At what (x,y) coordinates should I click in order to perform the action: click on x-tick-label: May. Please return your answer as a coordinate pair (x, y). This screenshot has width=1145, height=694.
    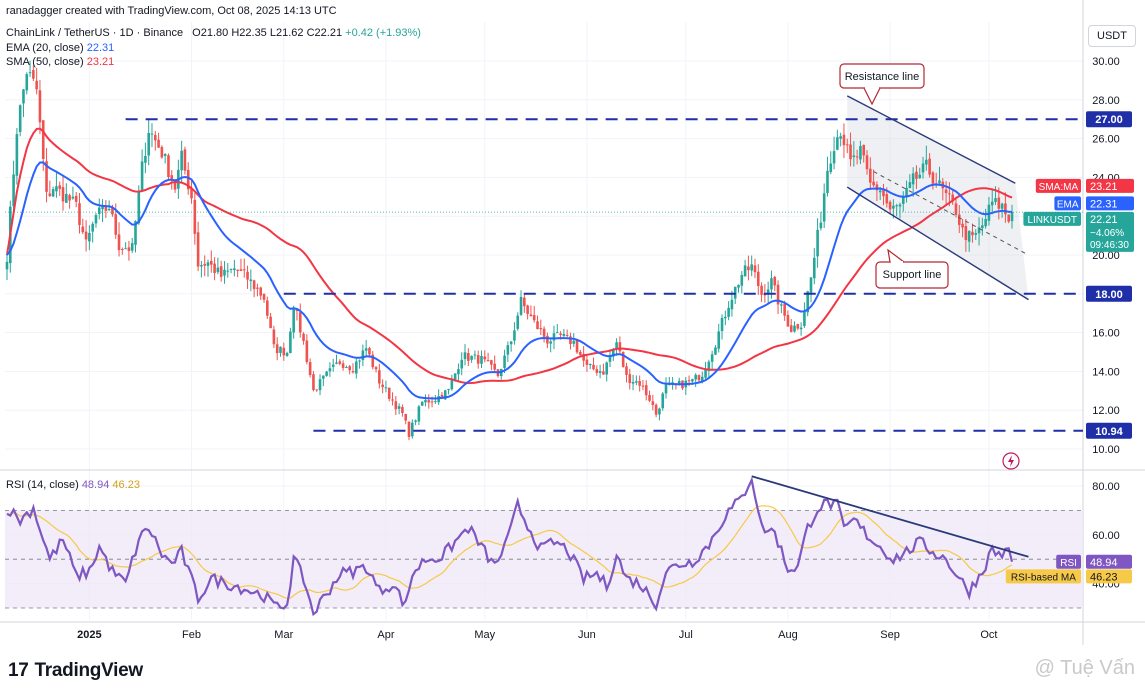
    Looking at the image, I should click on (484, 635).